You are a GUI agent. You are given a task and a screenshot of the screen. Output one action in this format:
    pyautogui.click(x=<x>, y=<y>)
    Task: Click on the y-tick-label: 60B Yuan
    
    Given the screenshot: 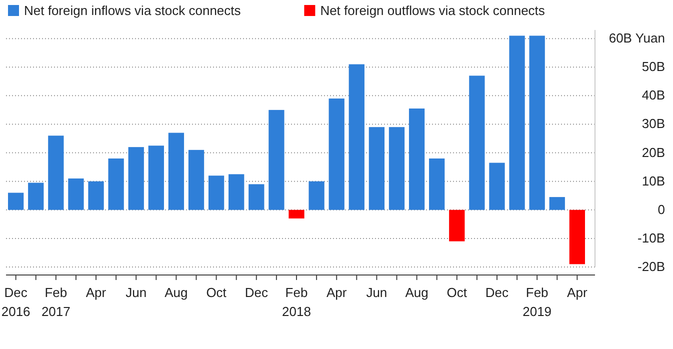 What is the action you would take?
    pyautogui.click(x=636, y=38)
    